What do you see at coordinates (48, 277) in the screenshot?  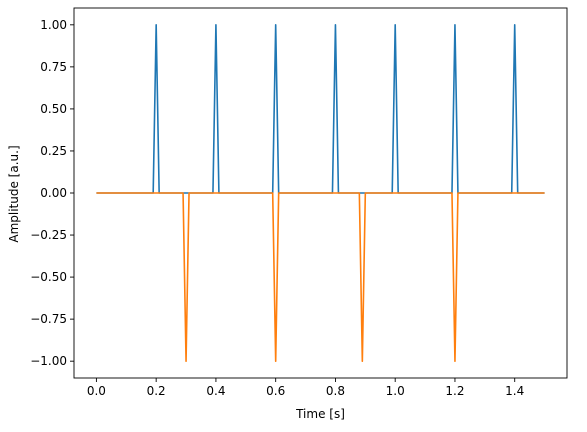 I see `y-tick-label: −0.50` at bounding box center [48, 277].